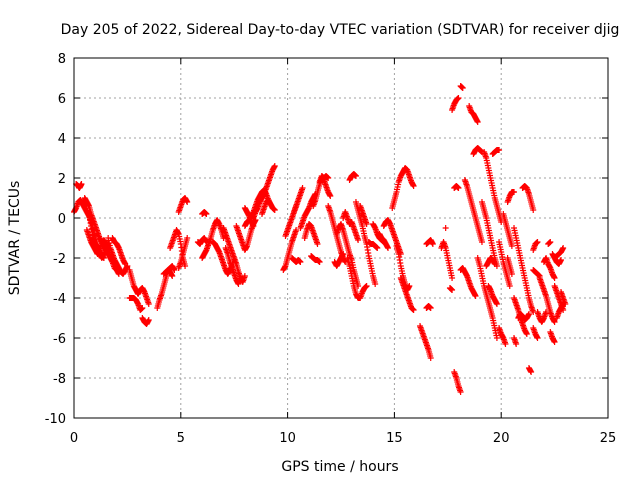 The width and height of the screenshot is (640, 480). Describe the element at coordinates (62, 59) in the screenshot. I see `y-tick-label: 8` at that location.